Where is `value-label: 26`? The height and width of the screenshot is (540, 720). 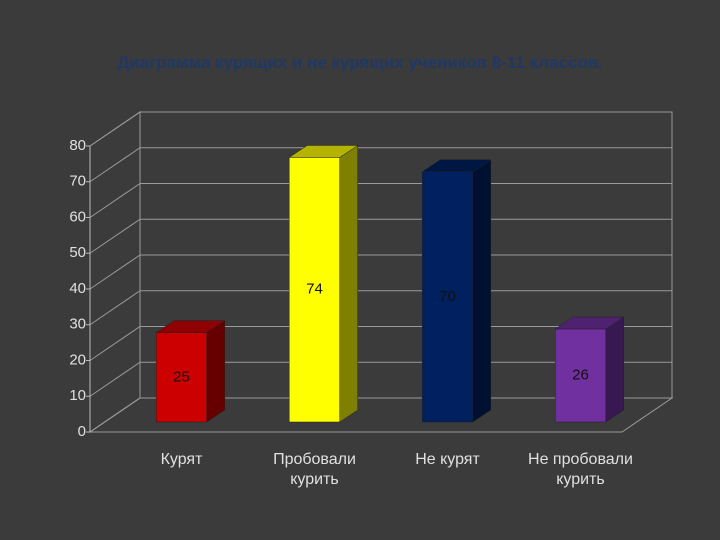
value-label: 26 is located at coordinates (580, 374).